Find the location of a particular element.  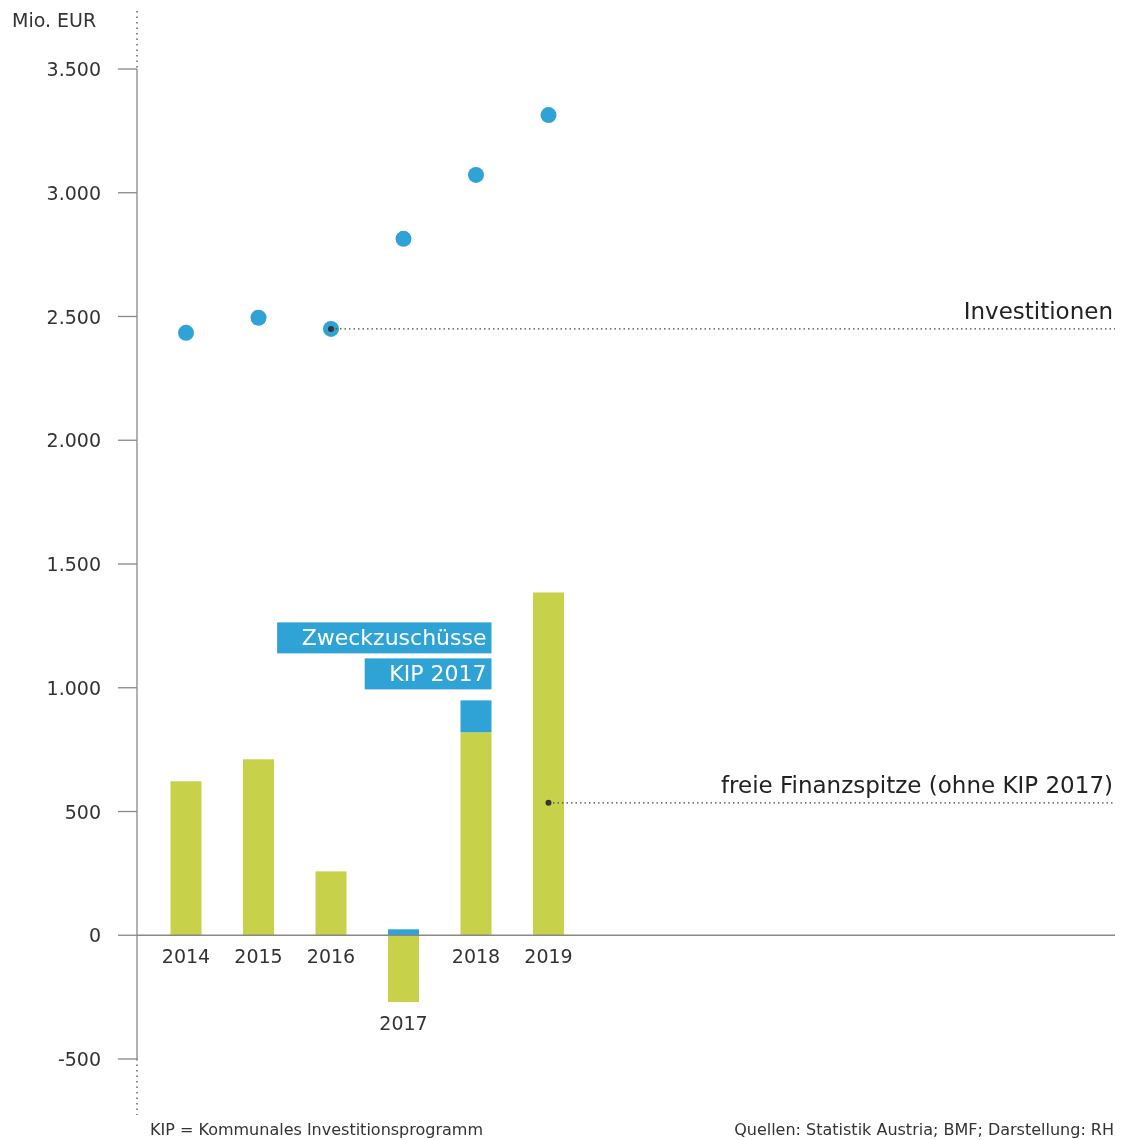

text: KIP = Kommunales Investitionsprogramm is located at coordinates (316, 1129).